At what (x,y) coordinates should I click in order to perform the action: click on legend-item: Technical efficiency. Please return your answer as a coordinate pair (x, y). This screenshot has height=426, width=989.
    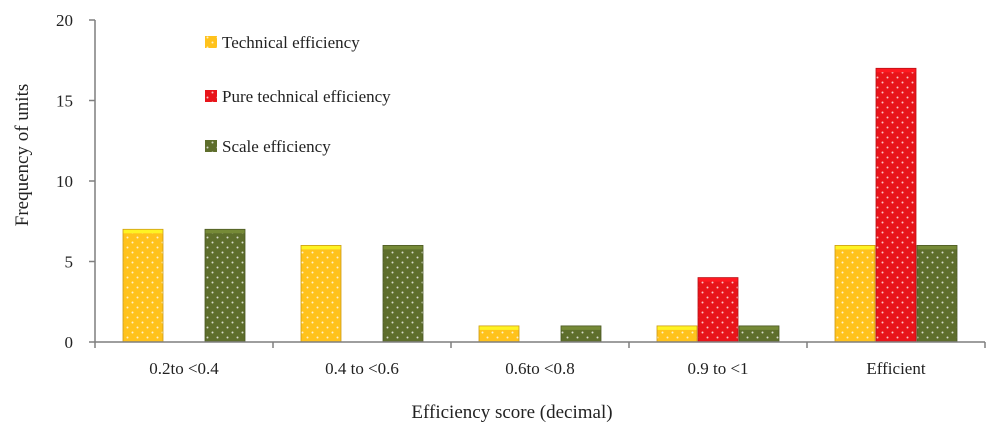
    Looking at the image, I should click on (282, 42).